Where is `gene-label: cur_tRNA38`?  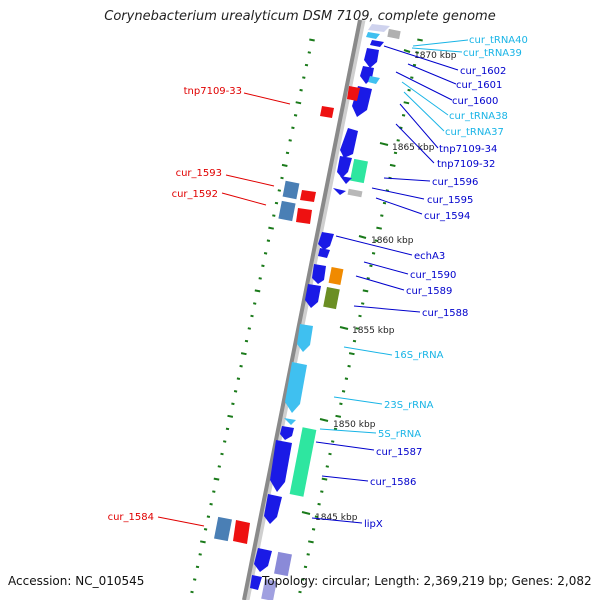
gene-label: cur_tRNA38 is located at coordinates (478, 116).